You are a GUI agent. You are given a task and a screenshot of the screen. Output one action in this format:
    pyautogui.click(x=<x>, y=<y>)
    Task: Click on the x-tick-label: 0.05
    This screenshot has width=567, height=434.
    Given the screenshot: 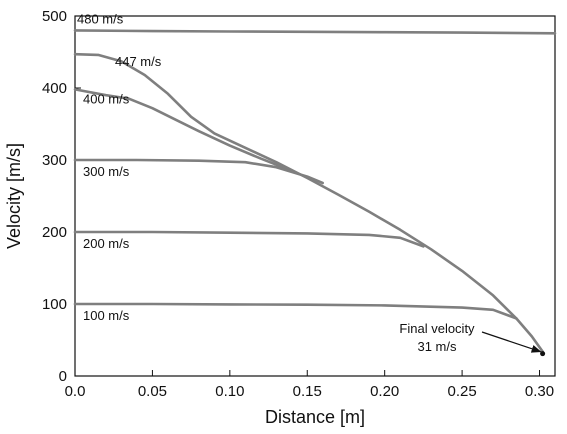 What is the action you would take?
    pyautogui.click(x=152, y=391)
    